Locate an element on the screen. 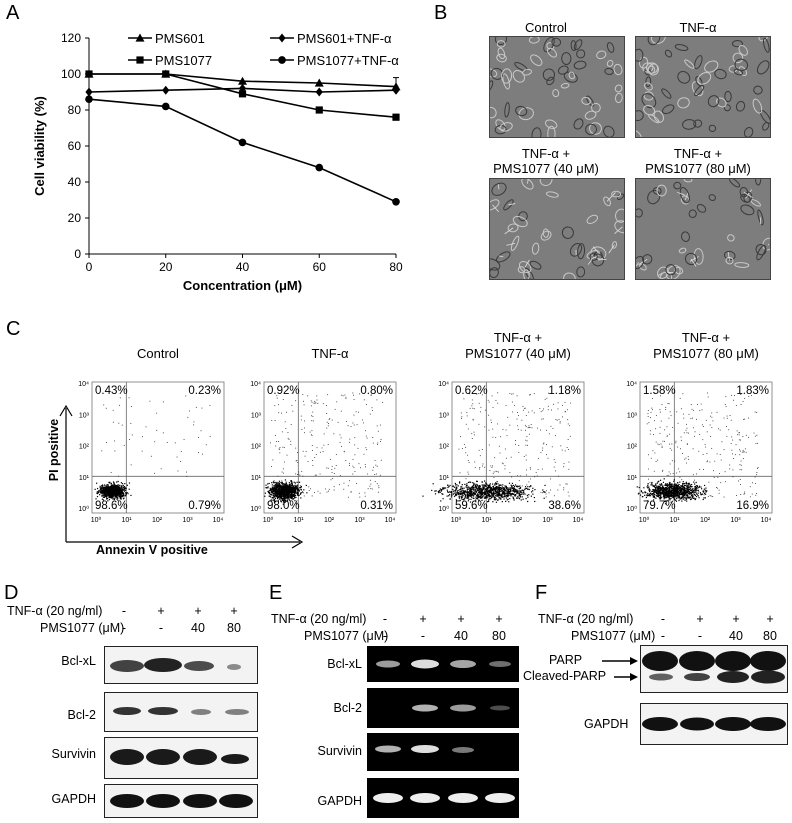  panel-b-letter: B is located at coordinates (441, 13).